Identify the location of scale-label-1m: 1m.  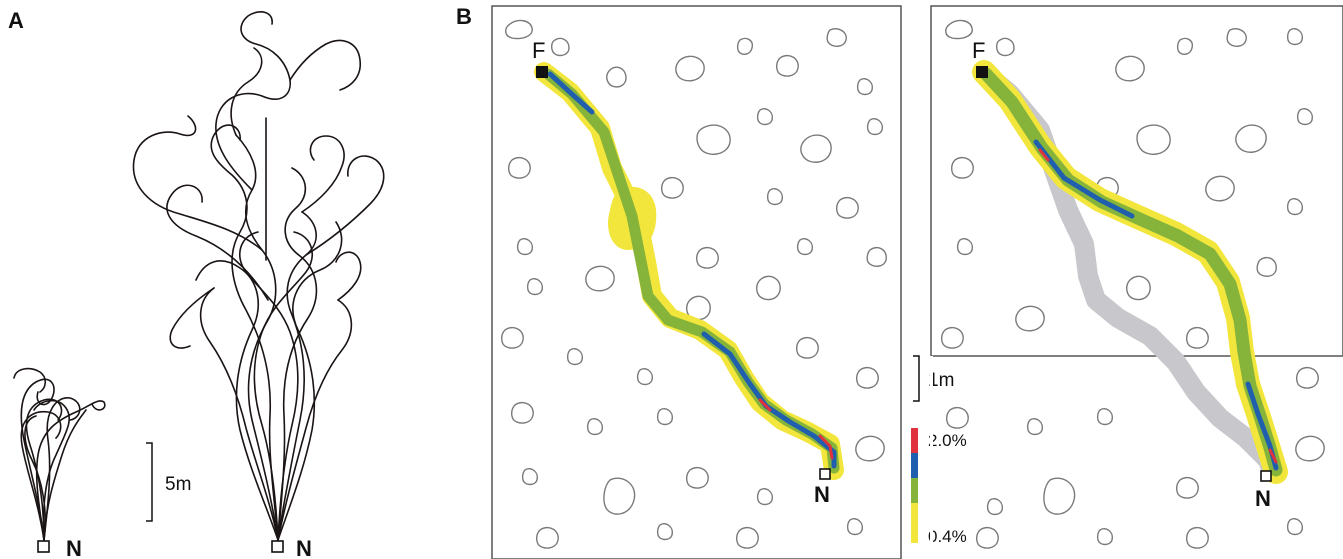
(941, 380).